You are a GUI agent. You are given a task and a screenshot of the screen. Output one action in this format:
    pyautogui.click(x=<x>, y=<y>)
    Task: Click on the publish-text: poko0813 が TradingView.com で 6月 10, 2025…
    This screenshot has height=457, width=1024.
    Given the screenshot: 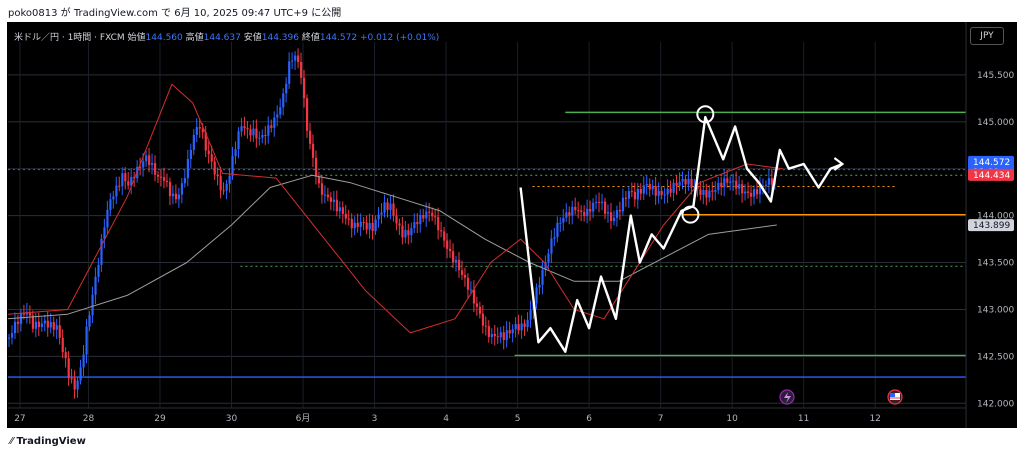 What is the action you would take?
    pyautogui.click(x=175, y=13)
    